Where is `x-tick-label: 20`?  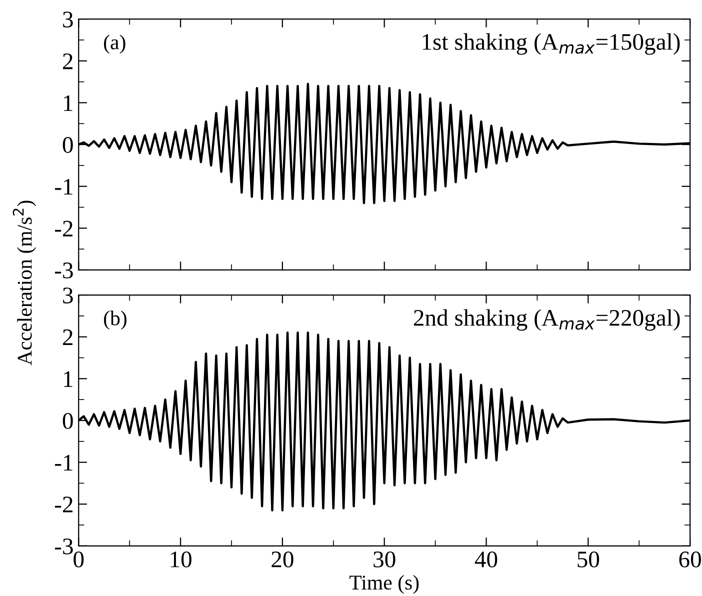 x-tick-label: 20 is located at coordinates (283, 559).